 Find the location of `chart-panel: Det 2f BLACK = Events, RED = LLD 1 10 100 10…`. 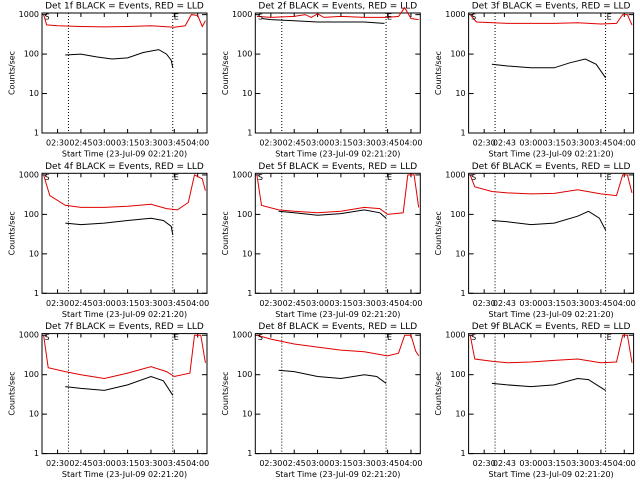

chart-panel: Det 2f BLACK = Events, RED = LLD 1 10 100 10… is located at coordinates (322, 80).